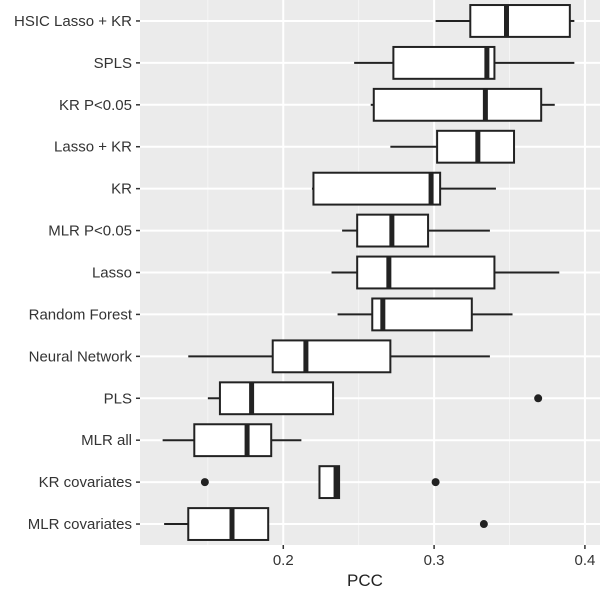 This screenshot has height=592, width=600. Describe the element at coordinates (118, 398) in the screenshot. I see `y-tick-label: PLS` at that location.